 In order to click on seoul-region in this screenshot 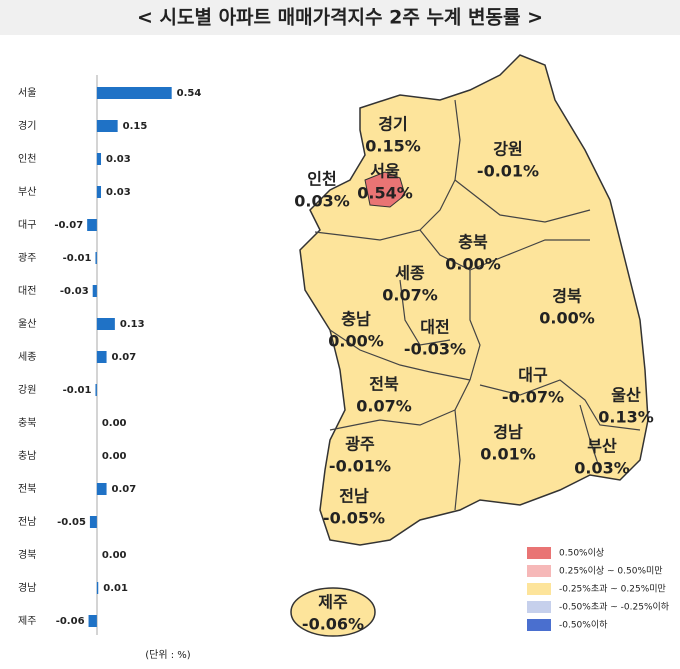, I will do `click(385, 189)`.